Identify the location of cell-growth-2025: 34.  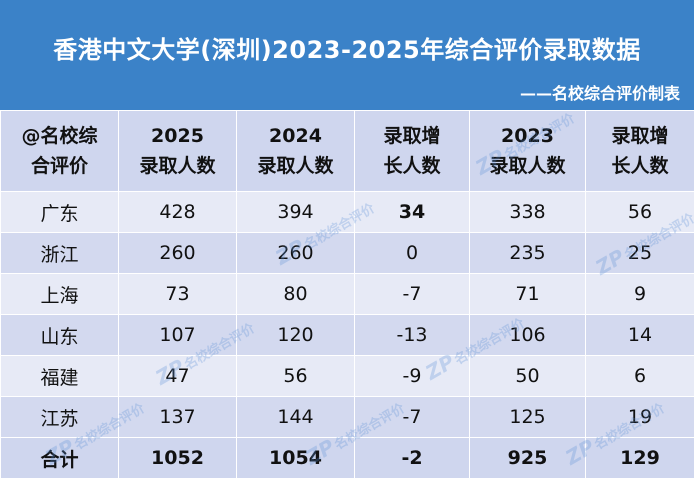
(412, 212).